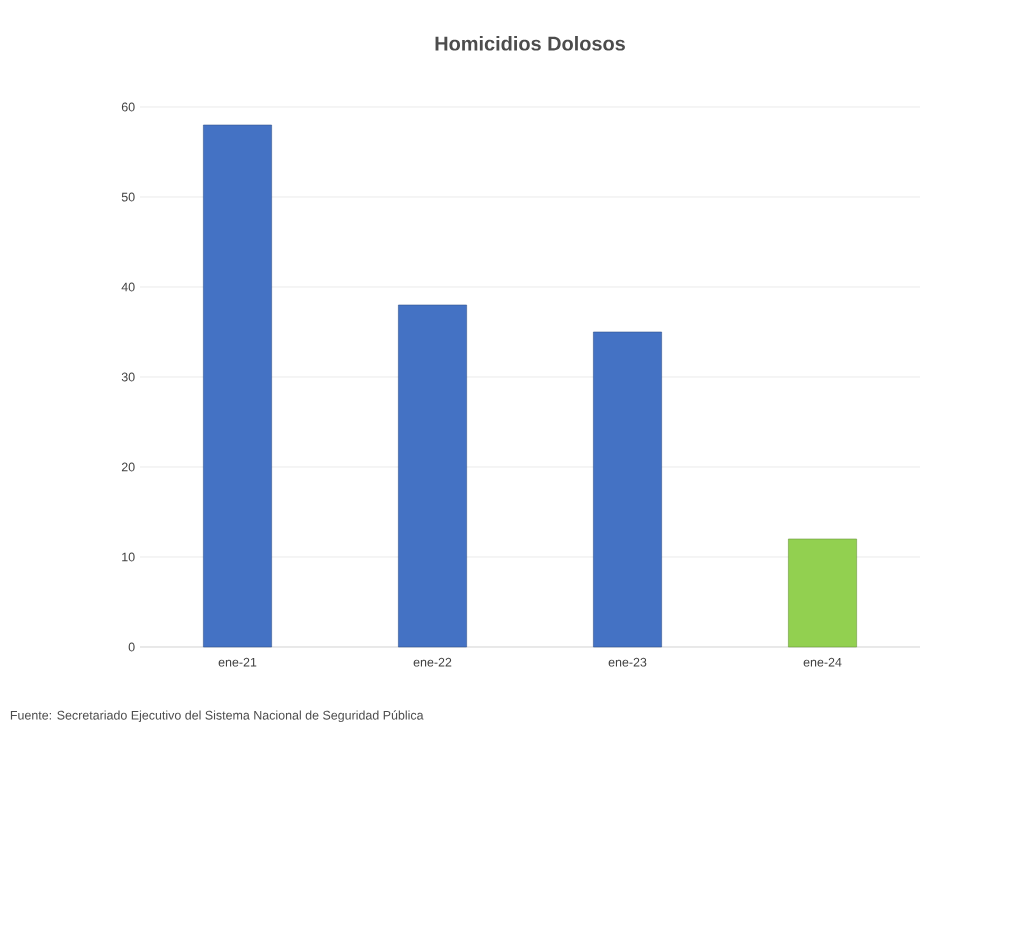  I want to click on y-tick-label: 60, so click(128, 107).